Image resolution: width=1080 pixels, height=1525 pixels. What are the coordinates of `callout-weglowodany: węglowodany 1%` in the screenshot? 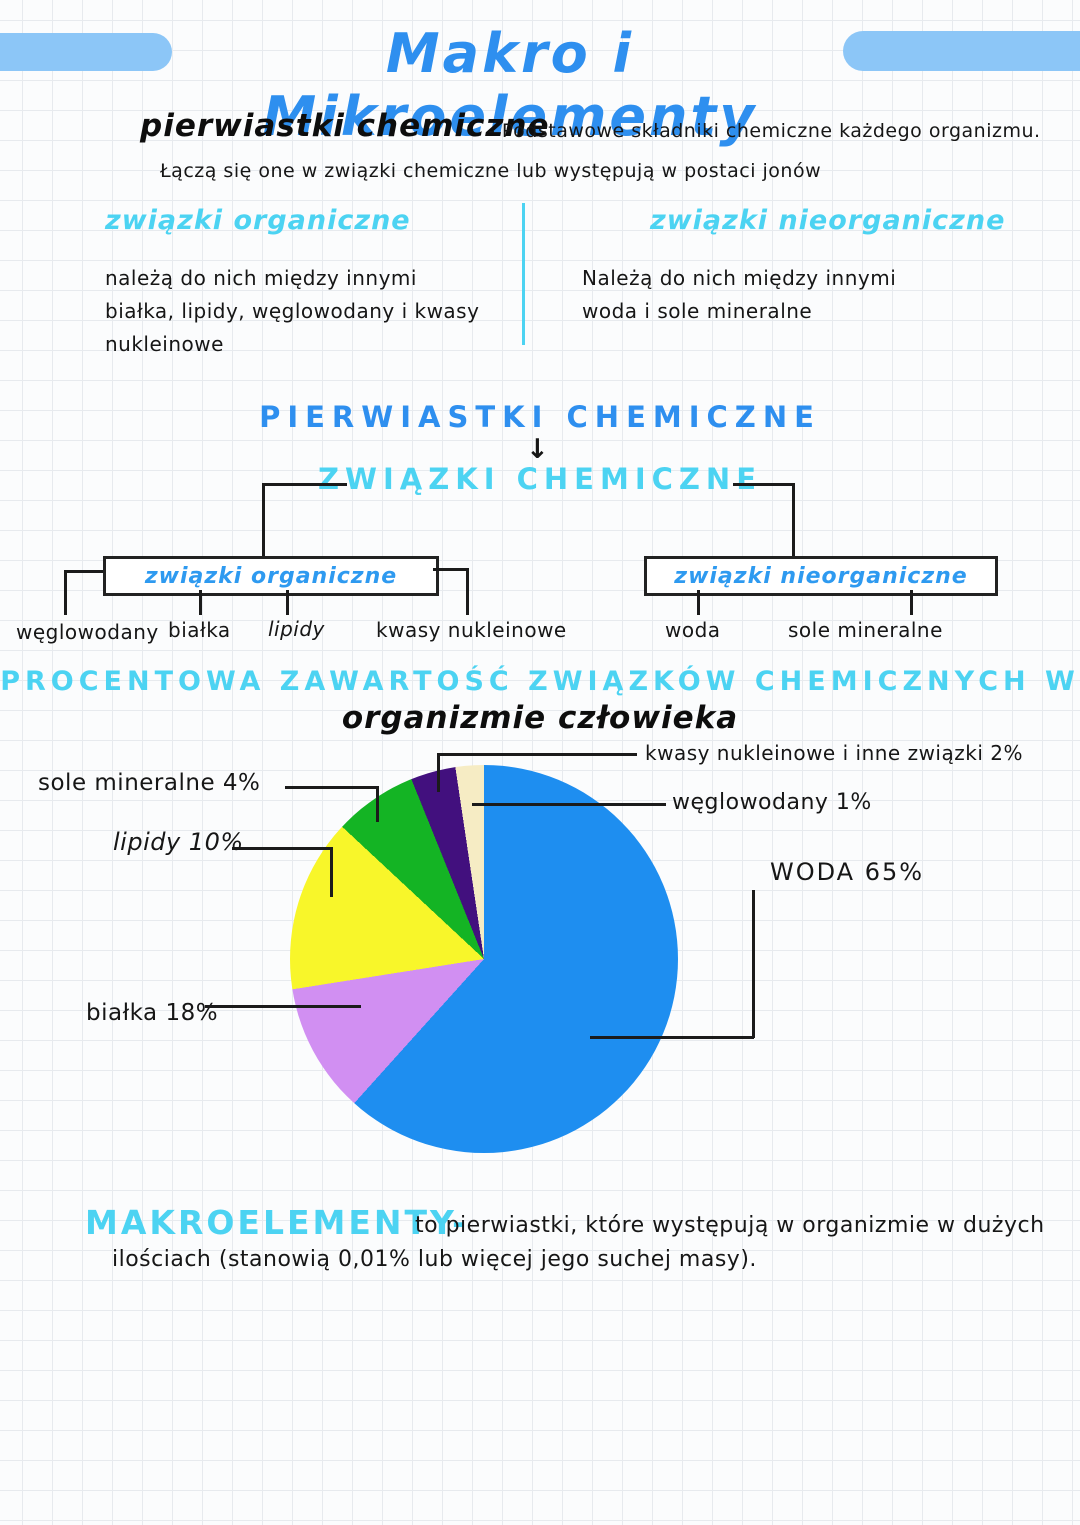 It's located at (772, 802).